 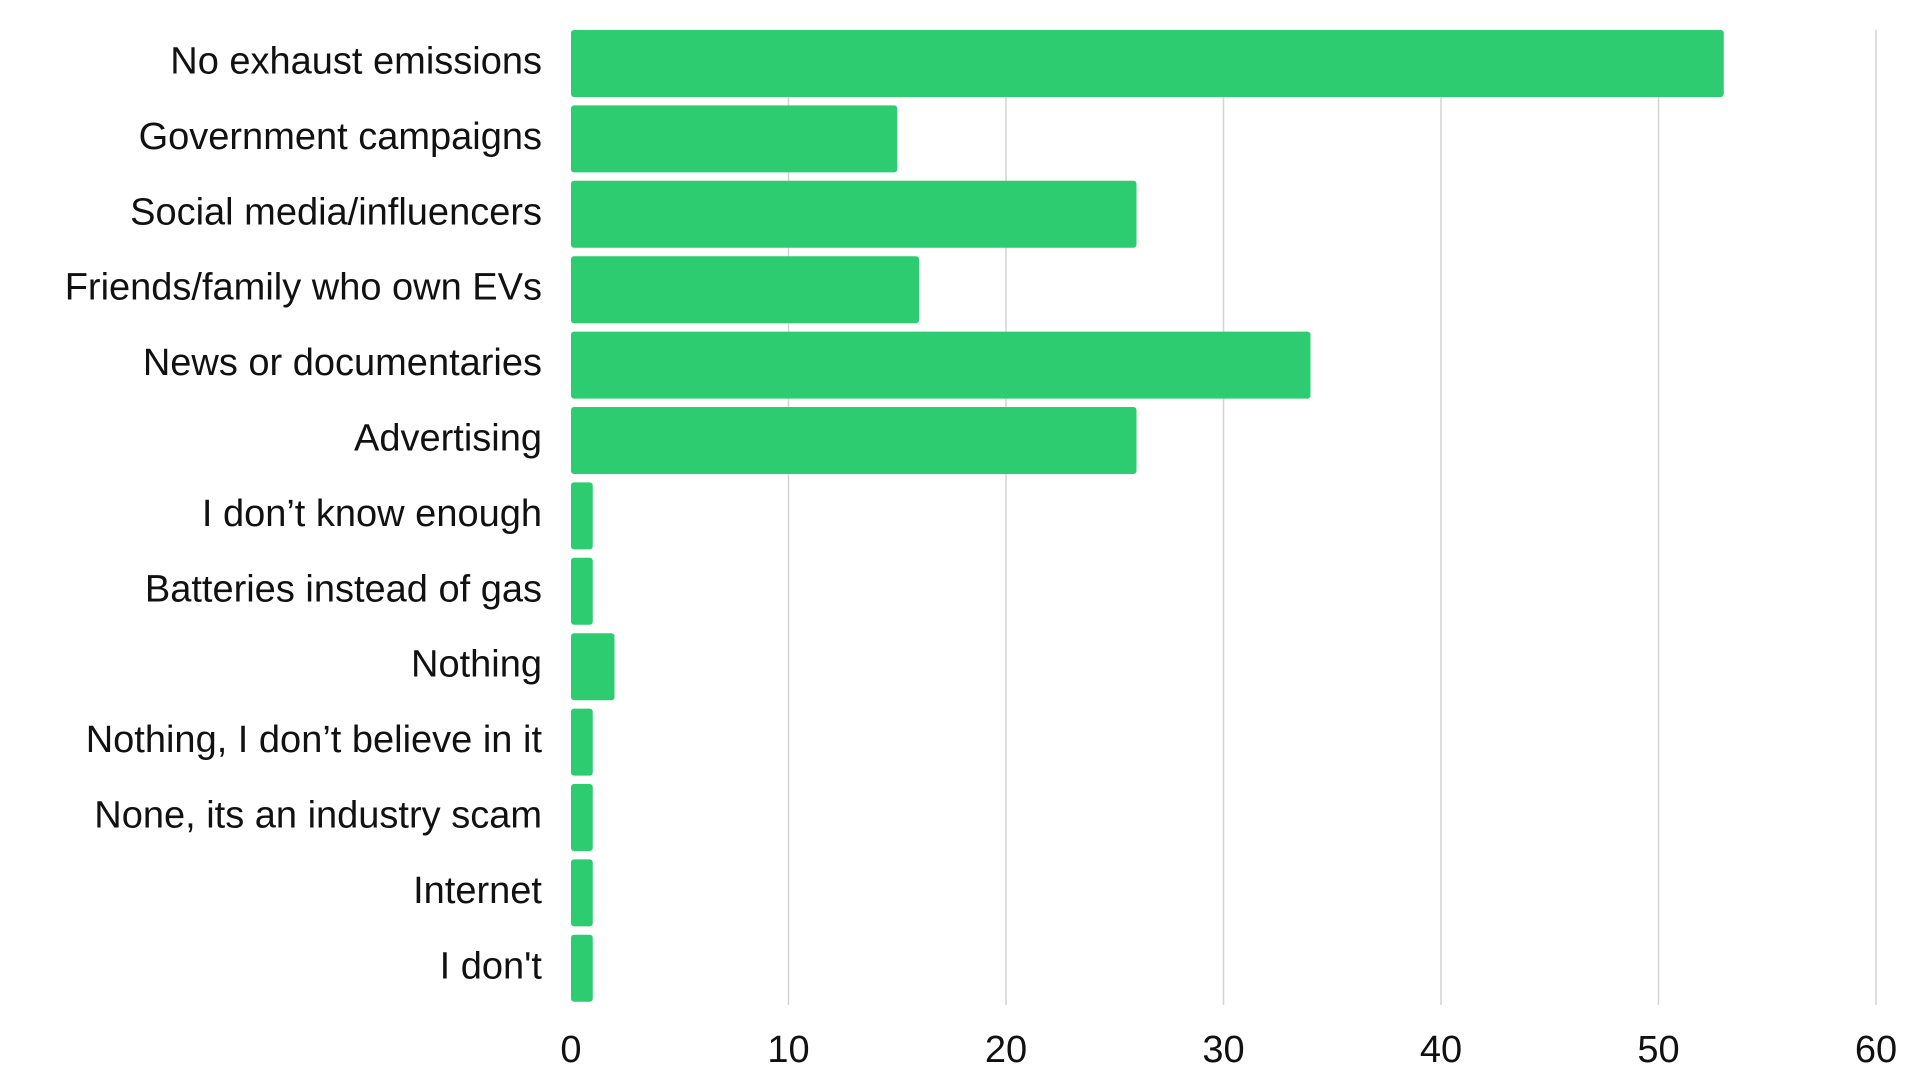 What do you see at coordinates (448, 439) in the screenshot?
I see `category-label-5: Advertising` at bounding box center [448, 439].